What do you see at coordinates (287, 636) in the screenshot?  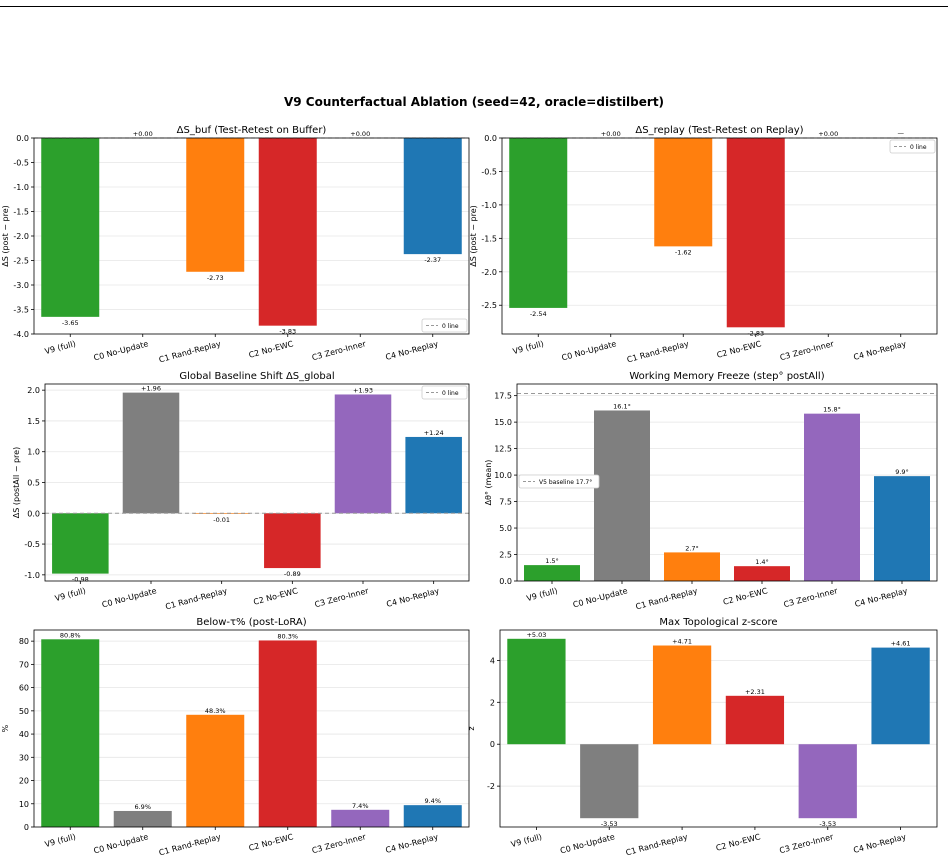 I see `bar-value-label: 80.3%` at bounding box center [287, 636].